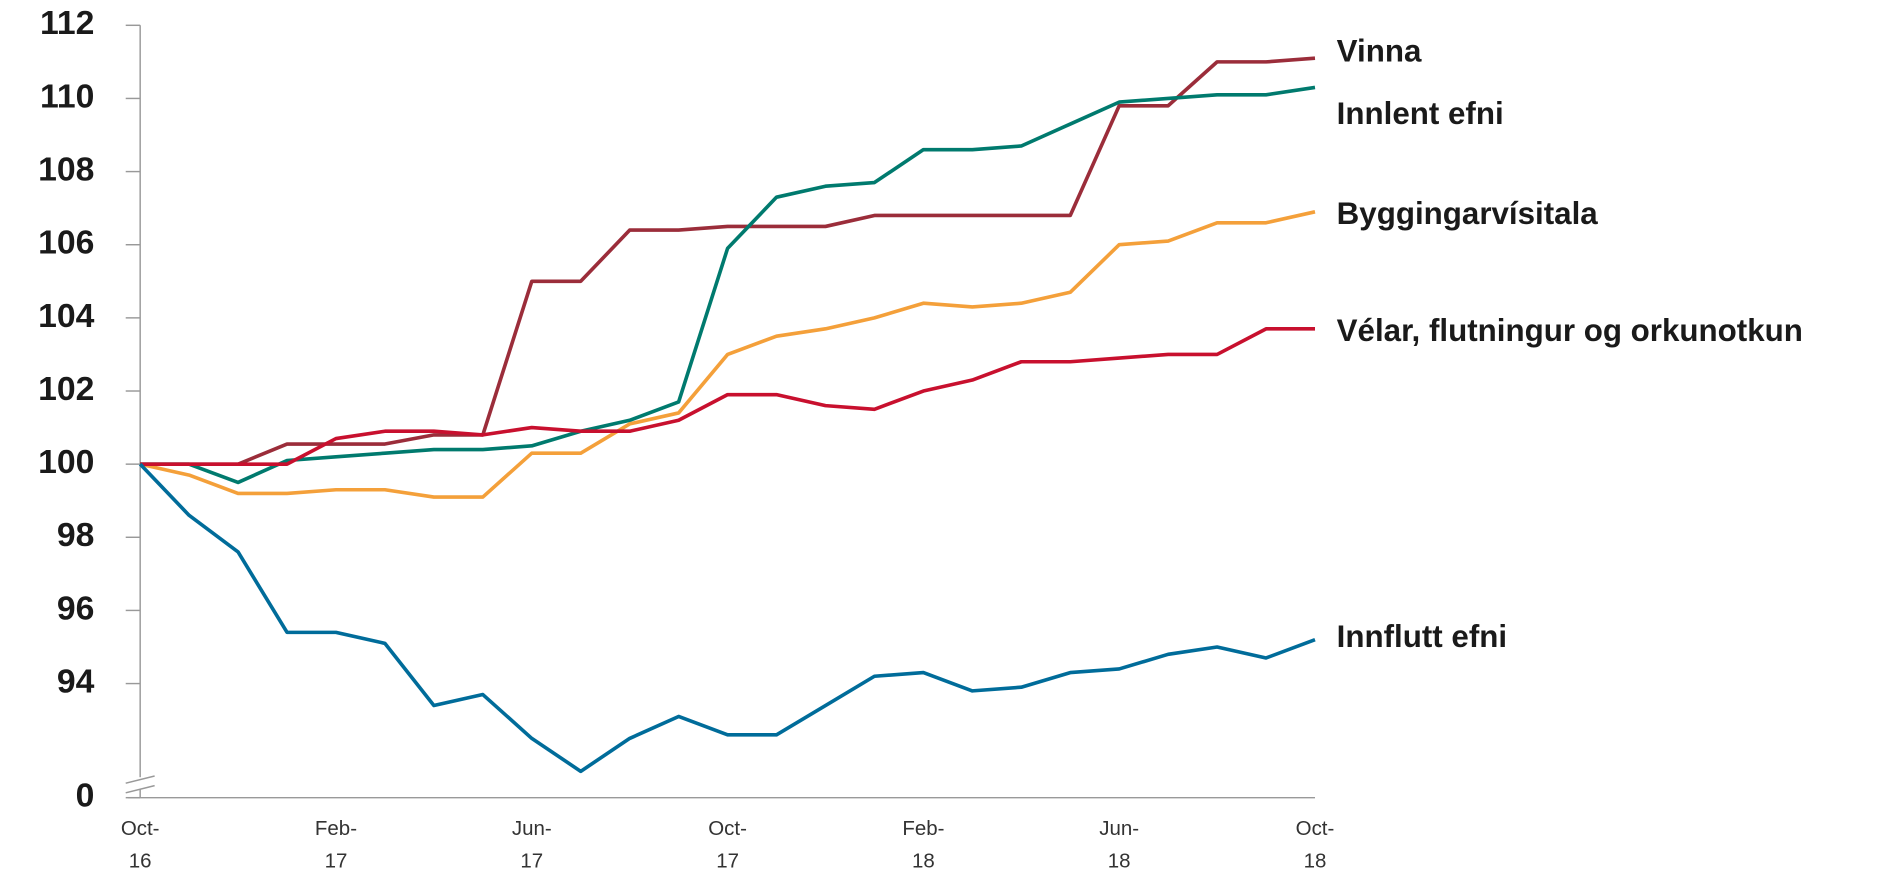 This screenshot has height=876, width=1901. I want to click on y-tick-label: 108, so click(66, 169).